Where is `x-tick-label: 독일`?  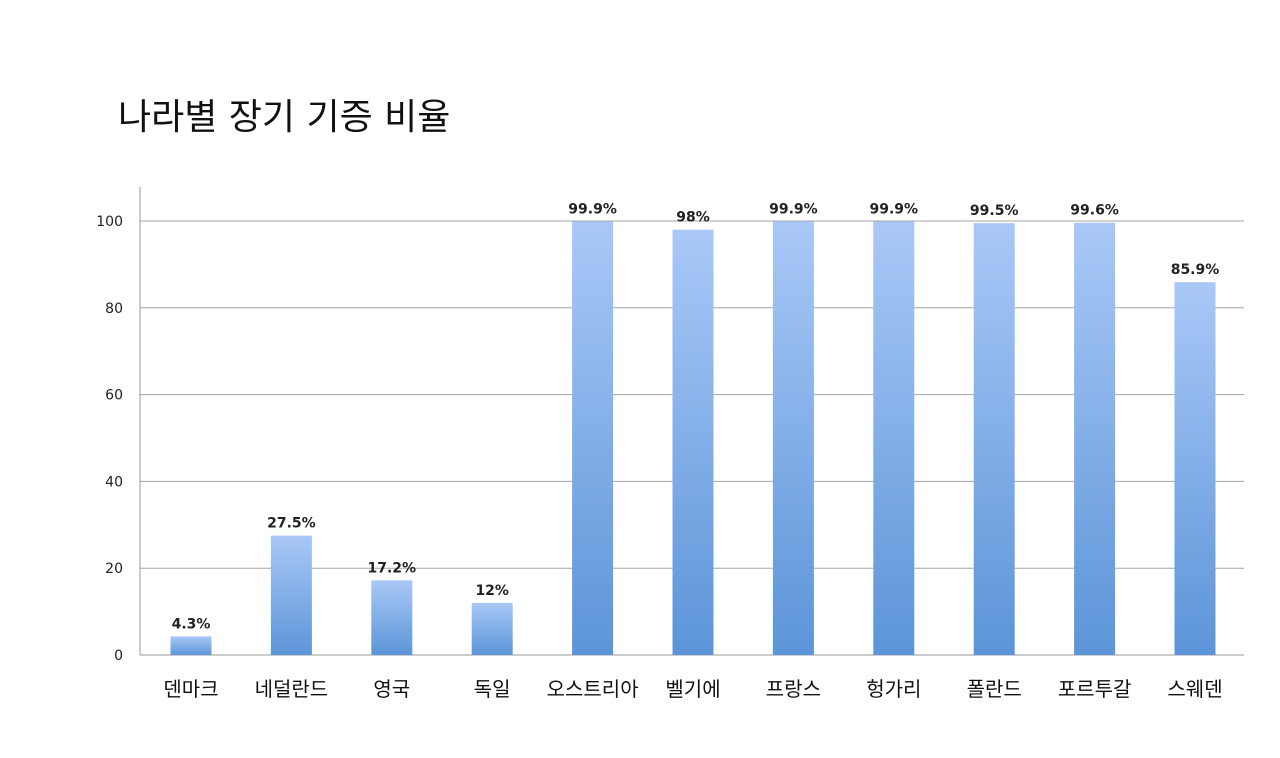 x-tick-label: 독일 is located at coordinates (492, 689).